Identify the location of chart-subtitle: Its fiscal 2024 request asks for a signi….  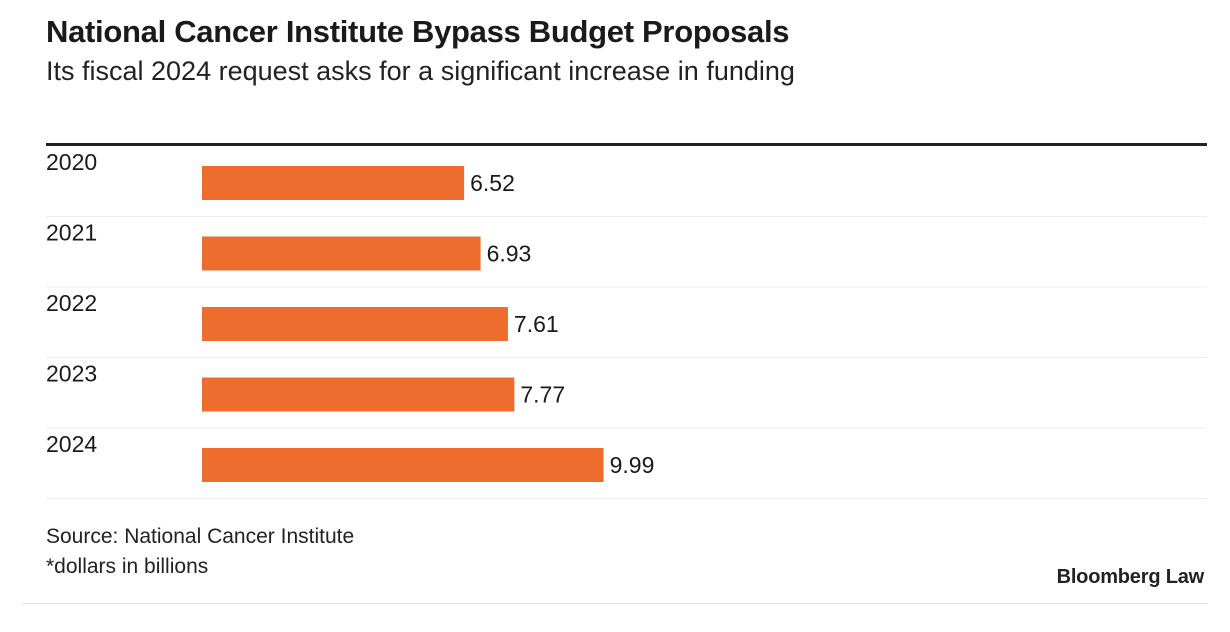
(420, 71).